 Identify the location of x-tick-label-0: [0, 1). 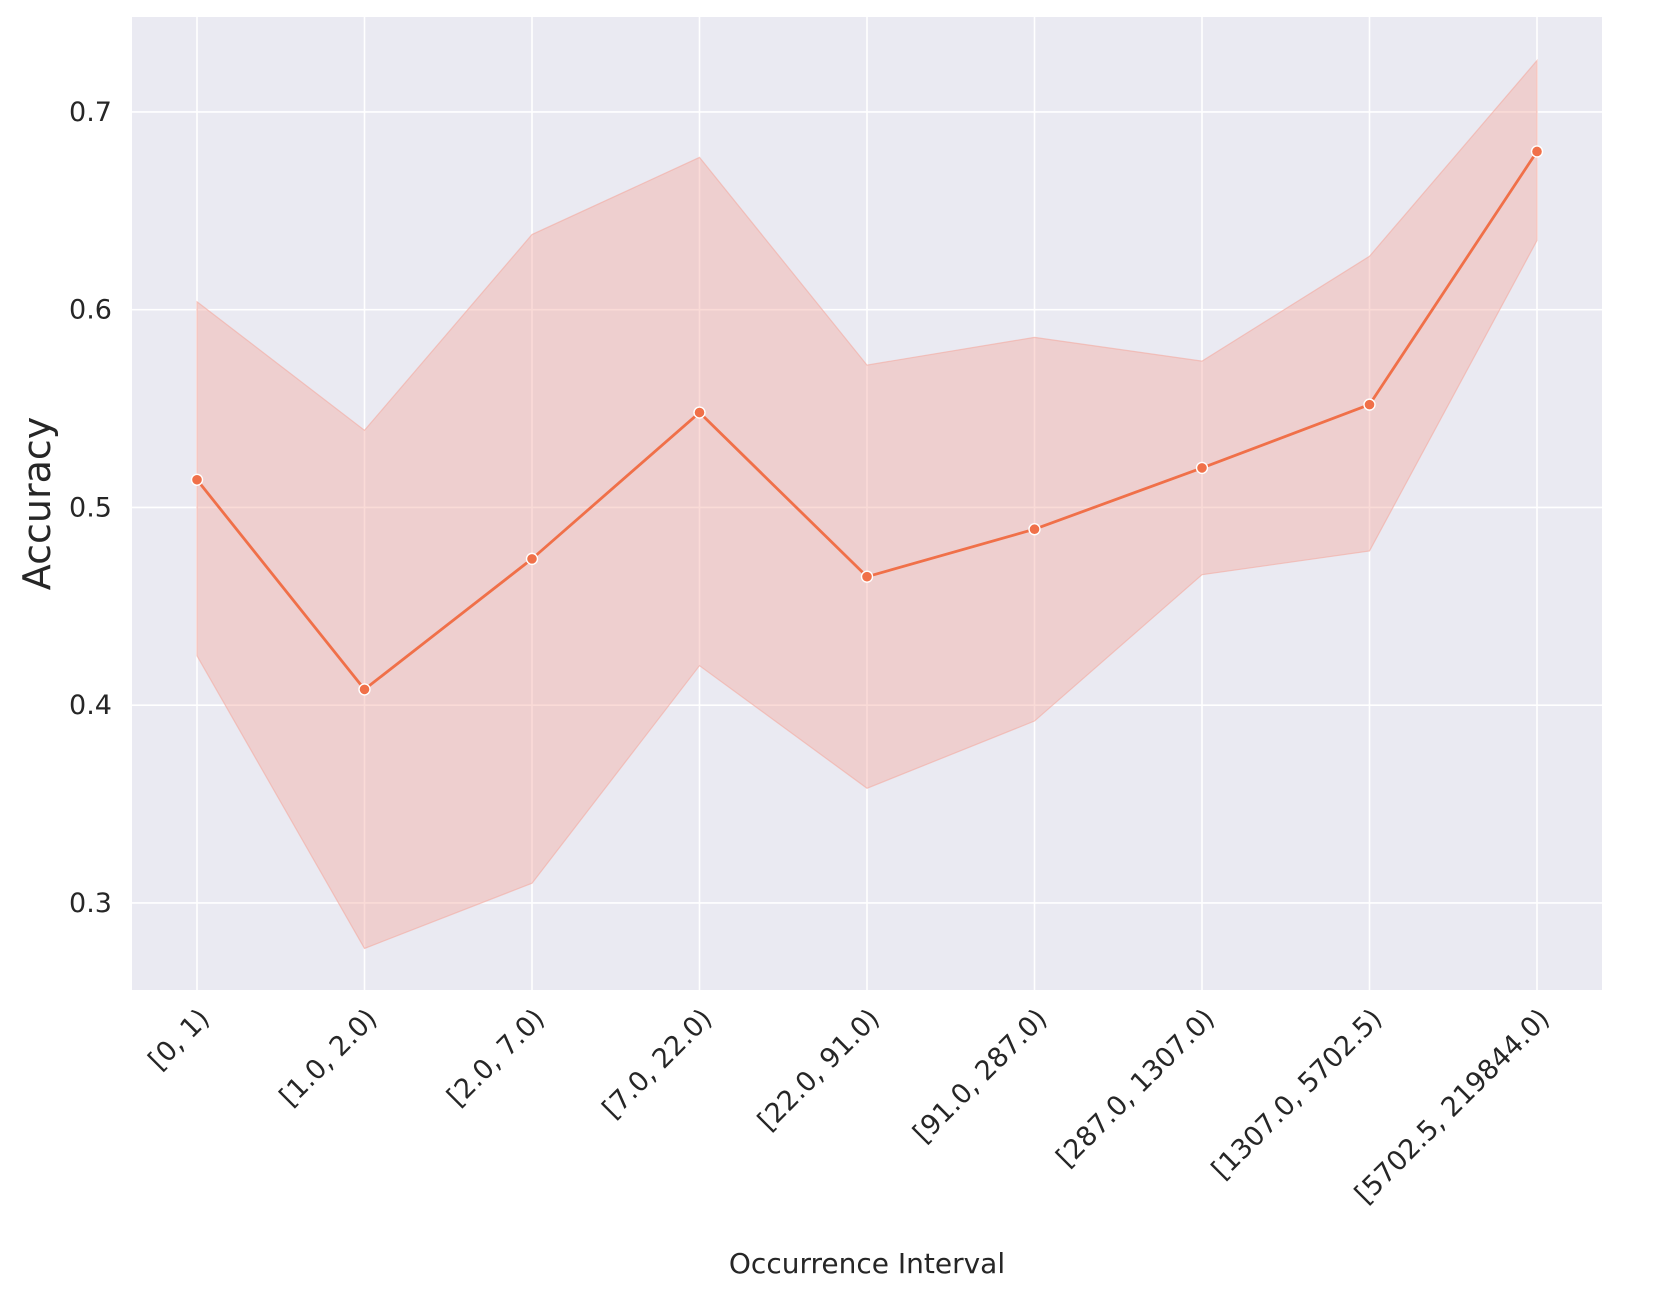
(179, 1039).